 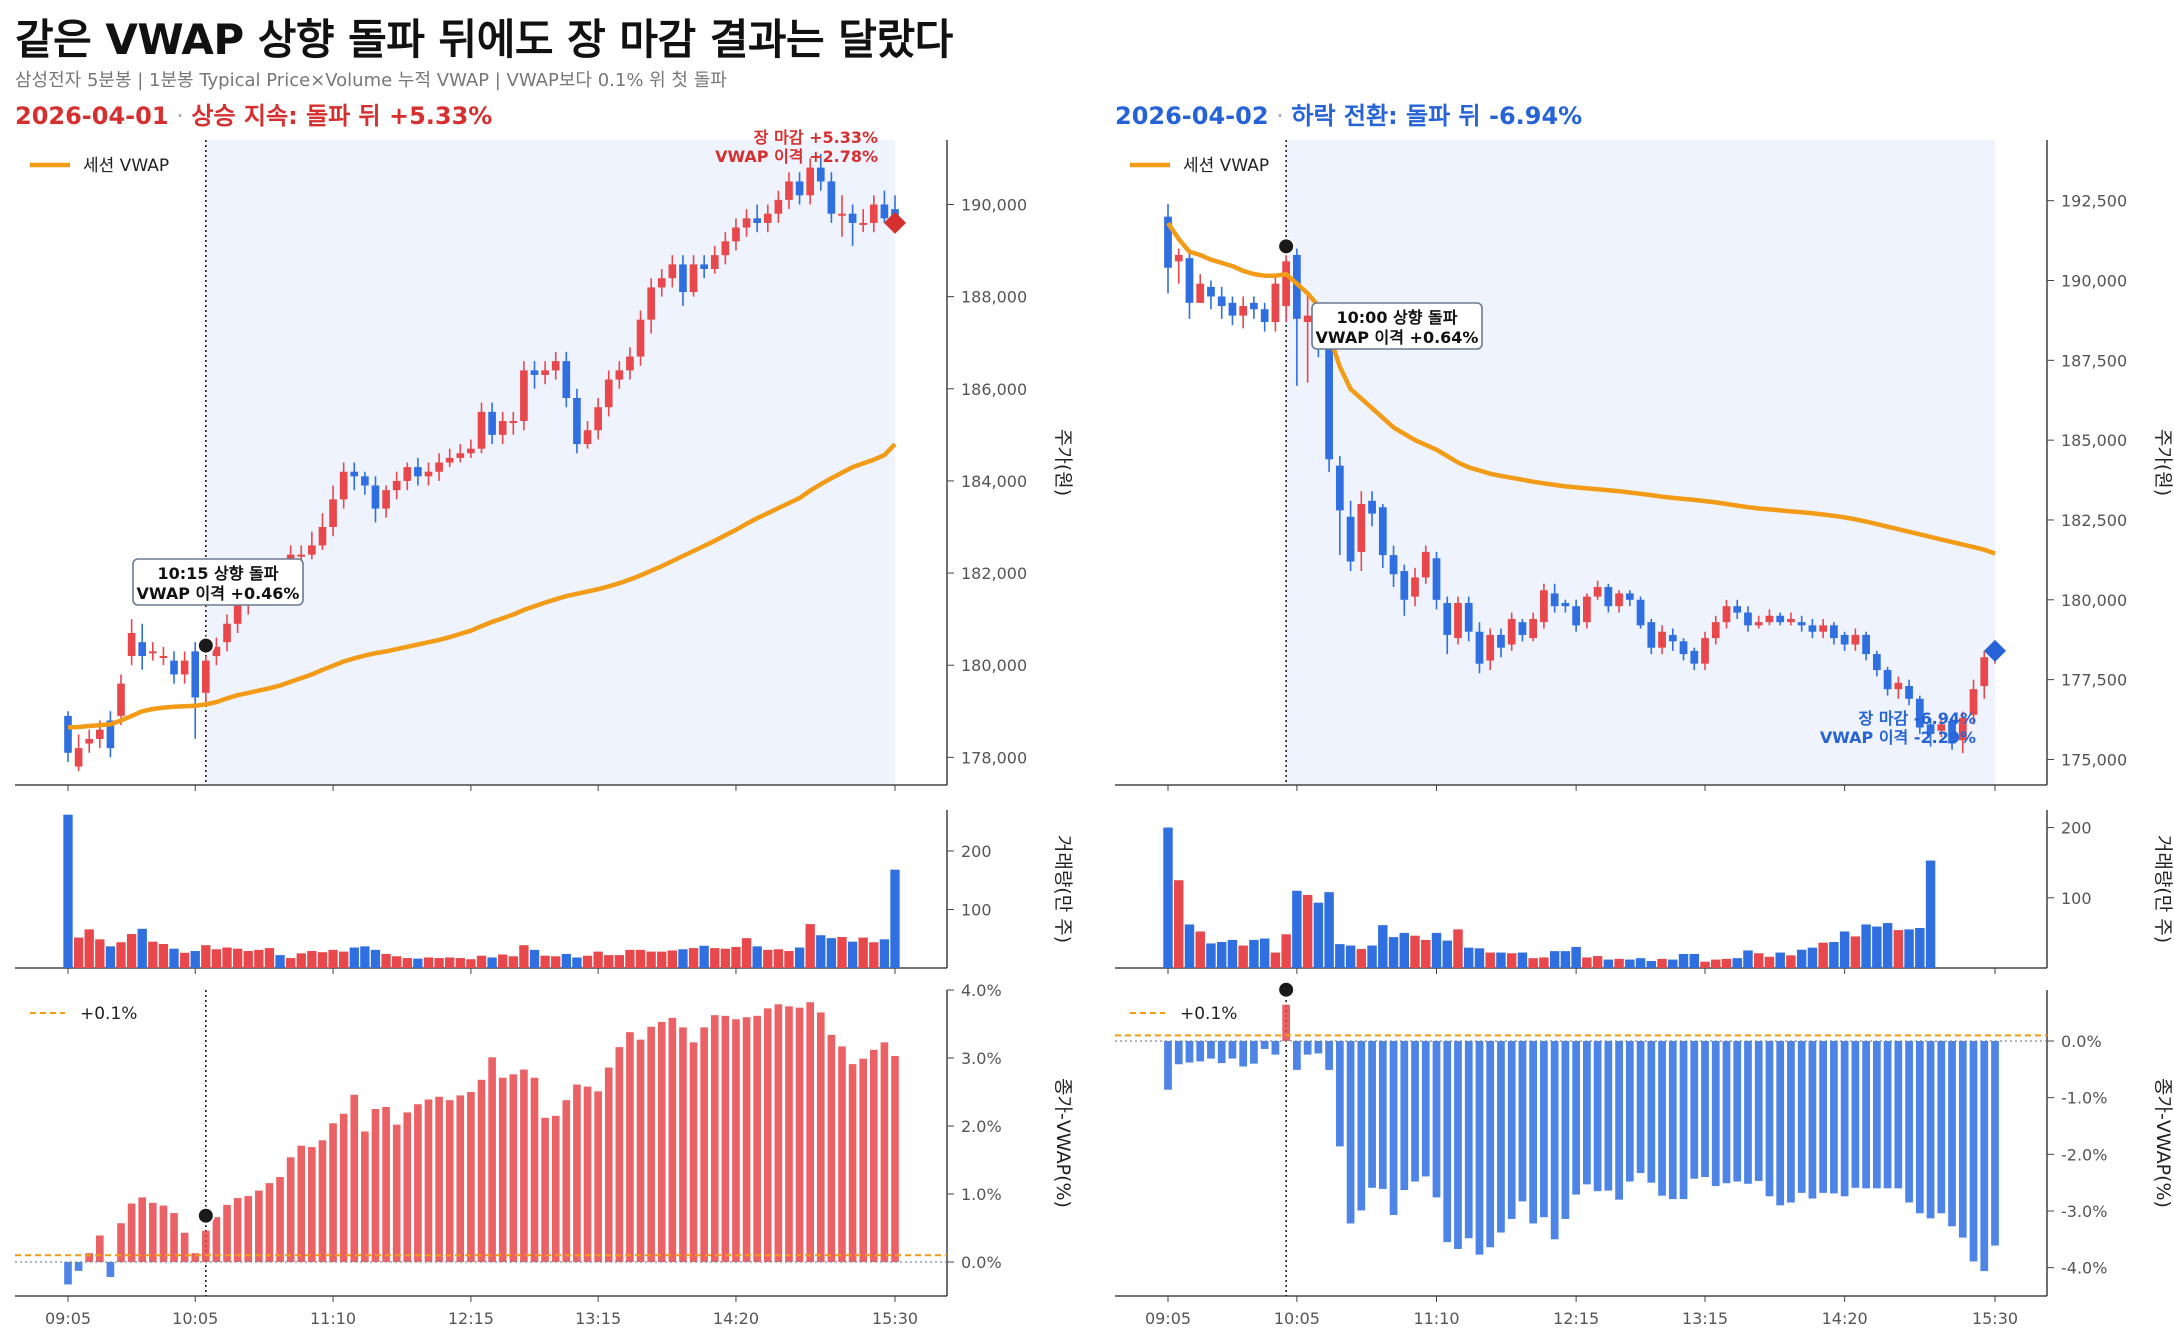 What do you see at coordinates (1168, 1318) in the screenshot?
I see `right-x-tick-label: 09:05` at bounding box center [1168, 1318].